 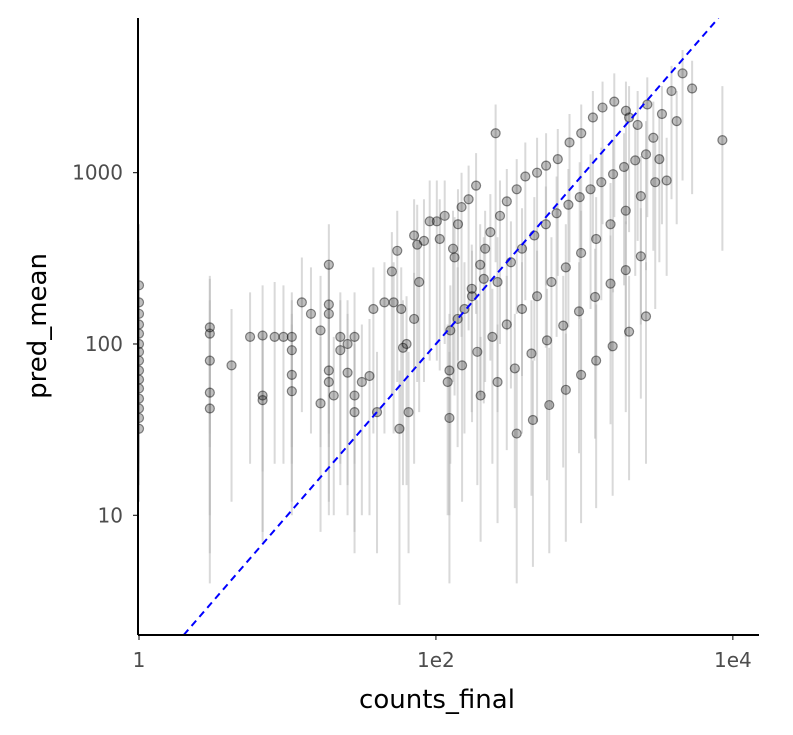 I want to click on y-tick-label: 100, so click(x=104, y=344).